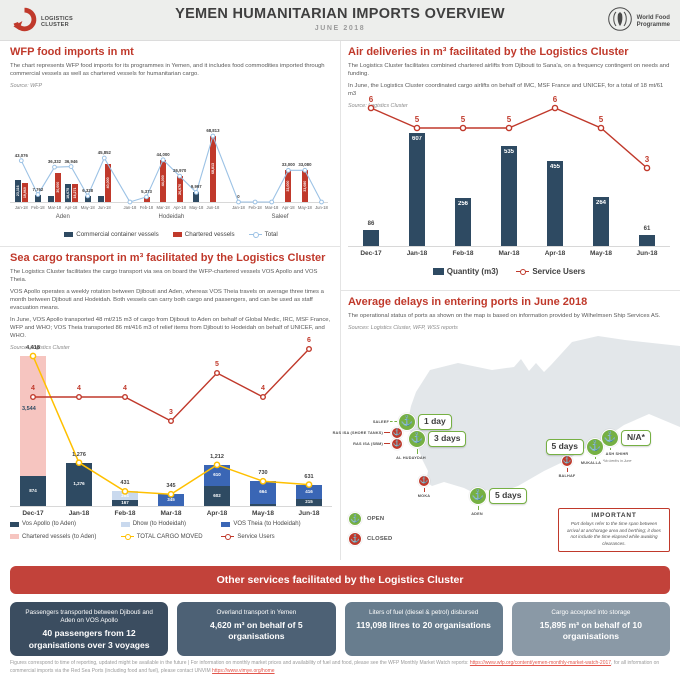 This screenshot has width=680, height=685. I want to click on bar-value-label: 455, so click(554, 167).